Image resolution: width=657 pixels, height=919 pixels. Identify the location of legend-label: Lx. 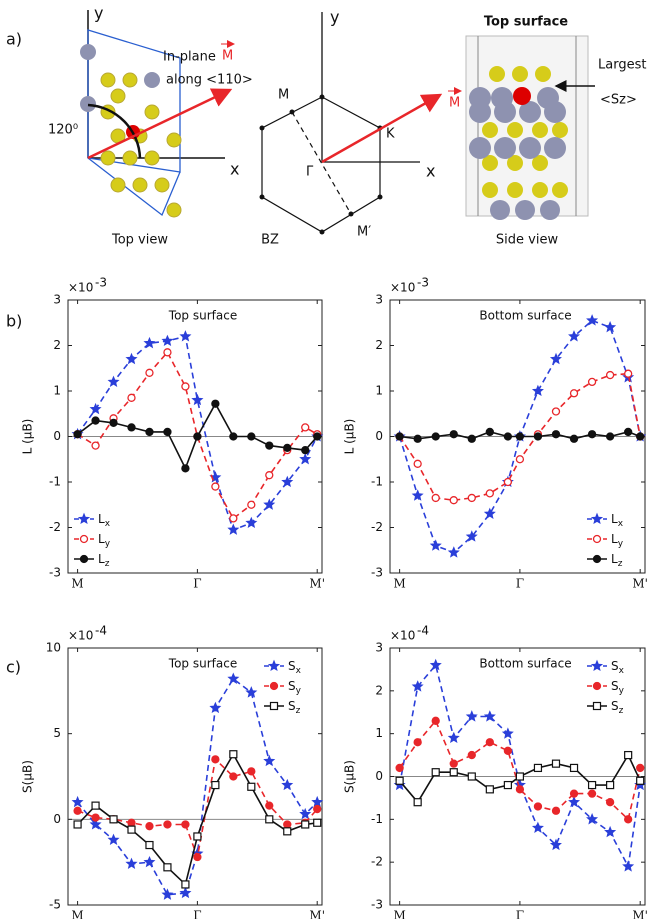
(617, 520).